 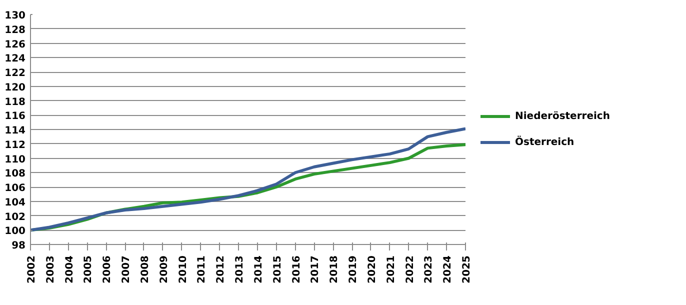 I want to click on y-tick-label: 106, so click(x=15, y=188).